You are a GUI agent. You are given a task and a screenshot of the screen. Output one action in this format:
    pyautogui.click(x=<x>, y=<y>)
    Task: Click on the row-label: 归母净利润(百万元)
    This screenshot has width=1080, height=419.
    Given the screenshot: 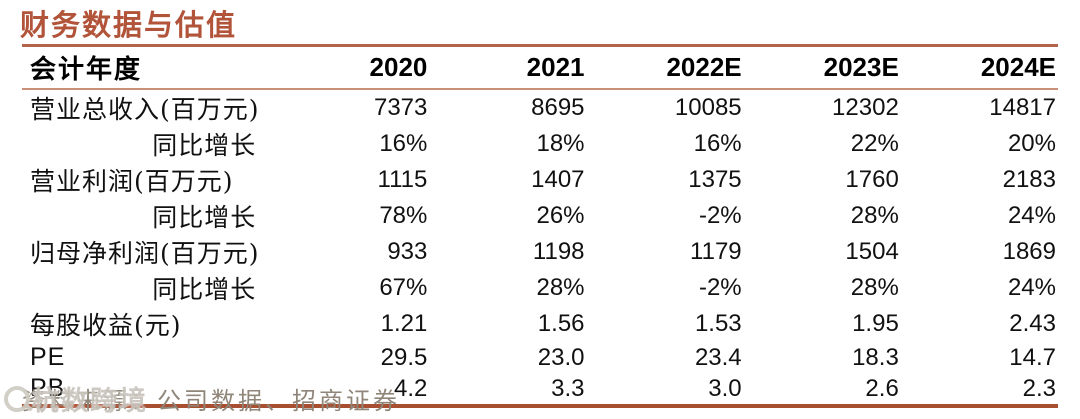 What is the action you would take?
    pyautogui.click(x=145, y=253)
    